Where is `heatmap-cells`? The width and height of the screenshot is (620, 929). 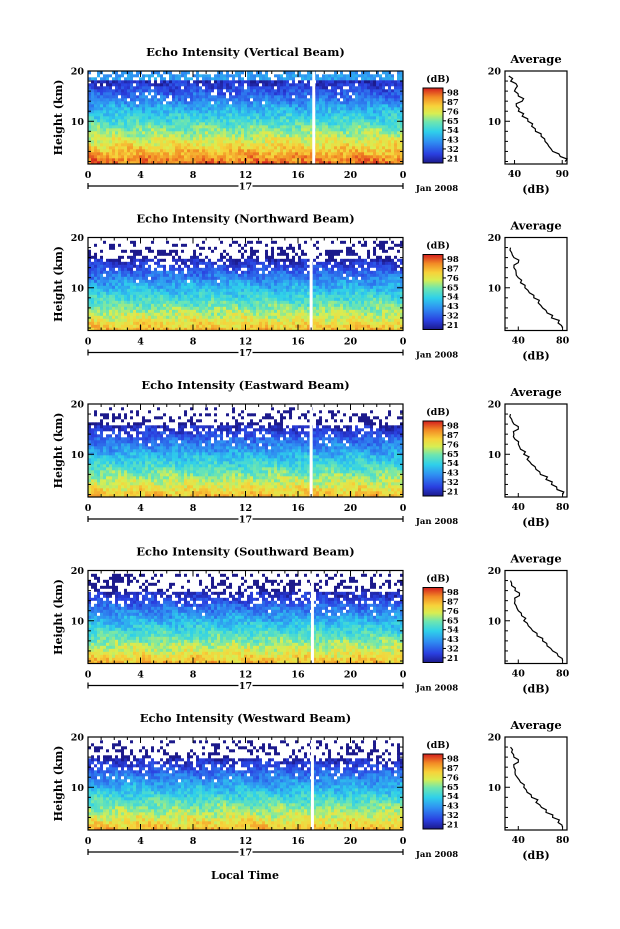 heatmap-cells is located at coordinates (246, 617).